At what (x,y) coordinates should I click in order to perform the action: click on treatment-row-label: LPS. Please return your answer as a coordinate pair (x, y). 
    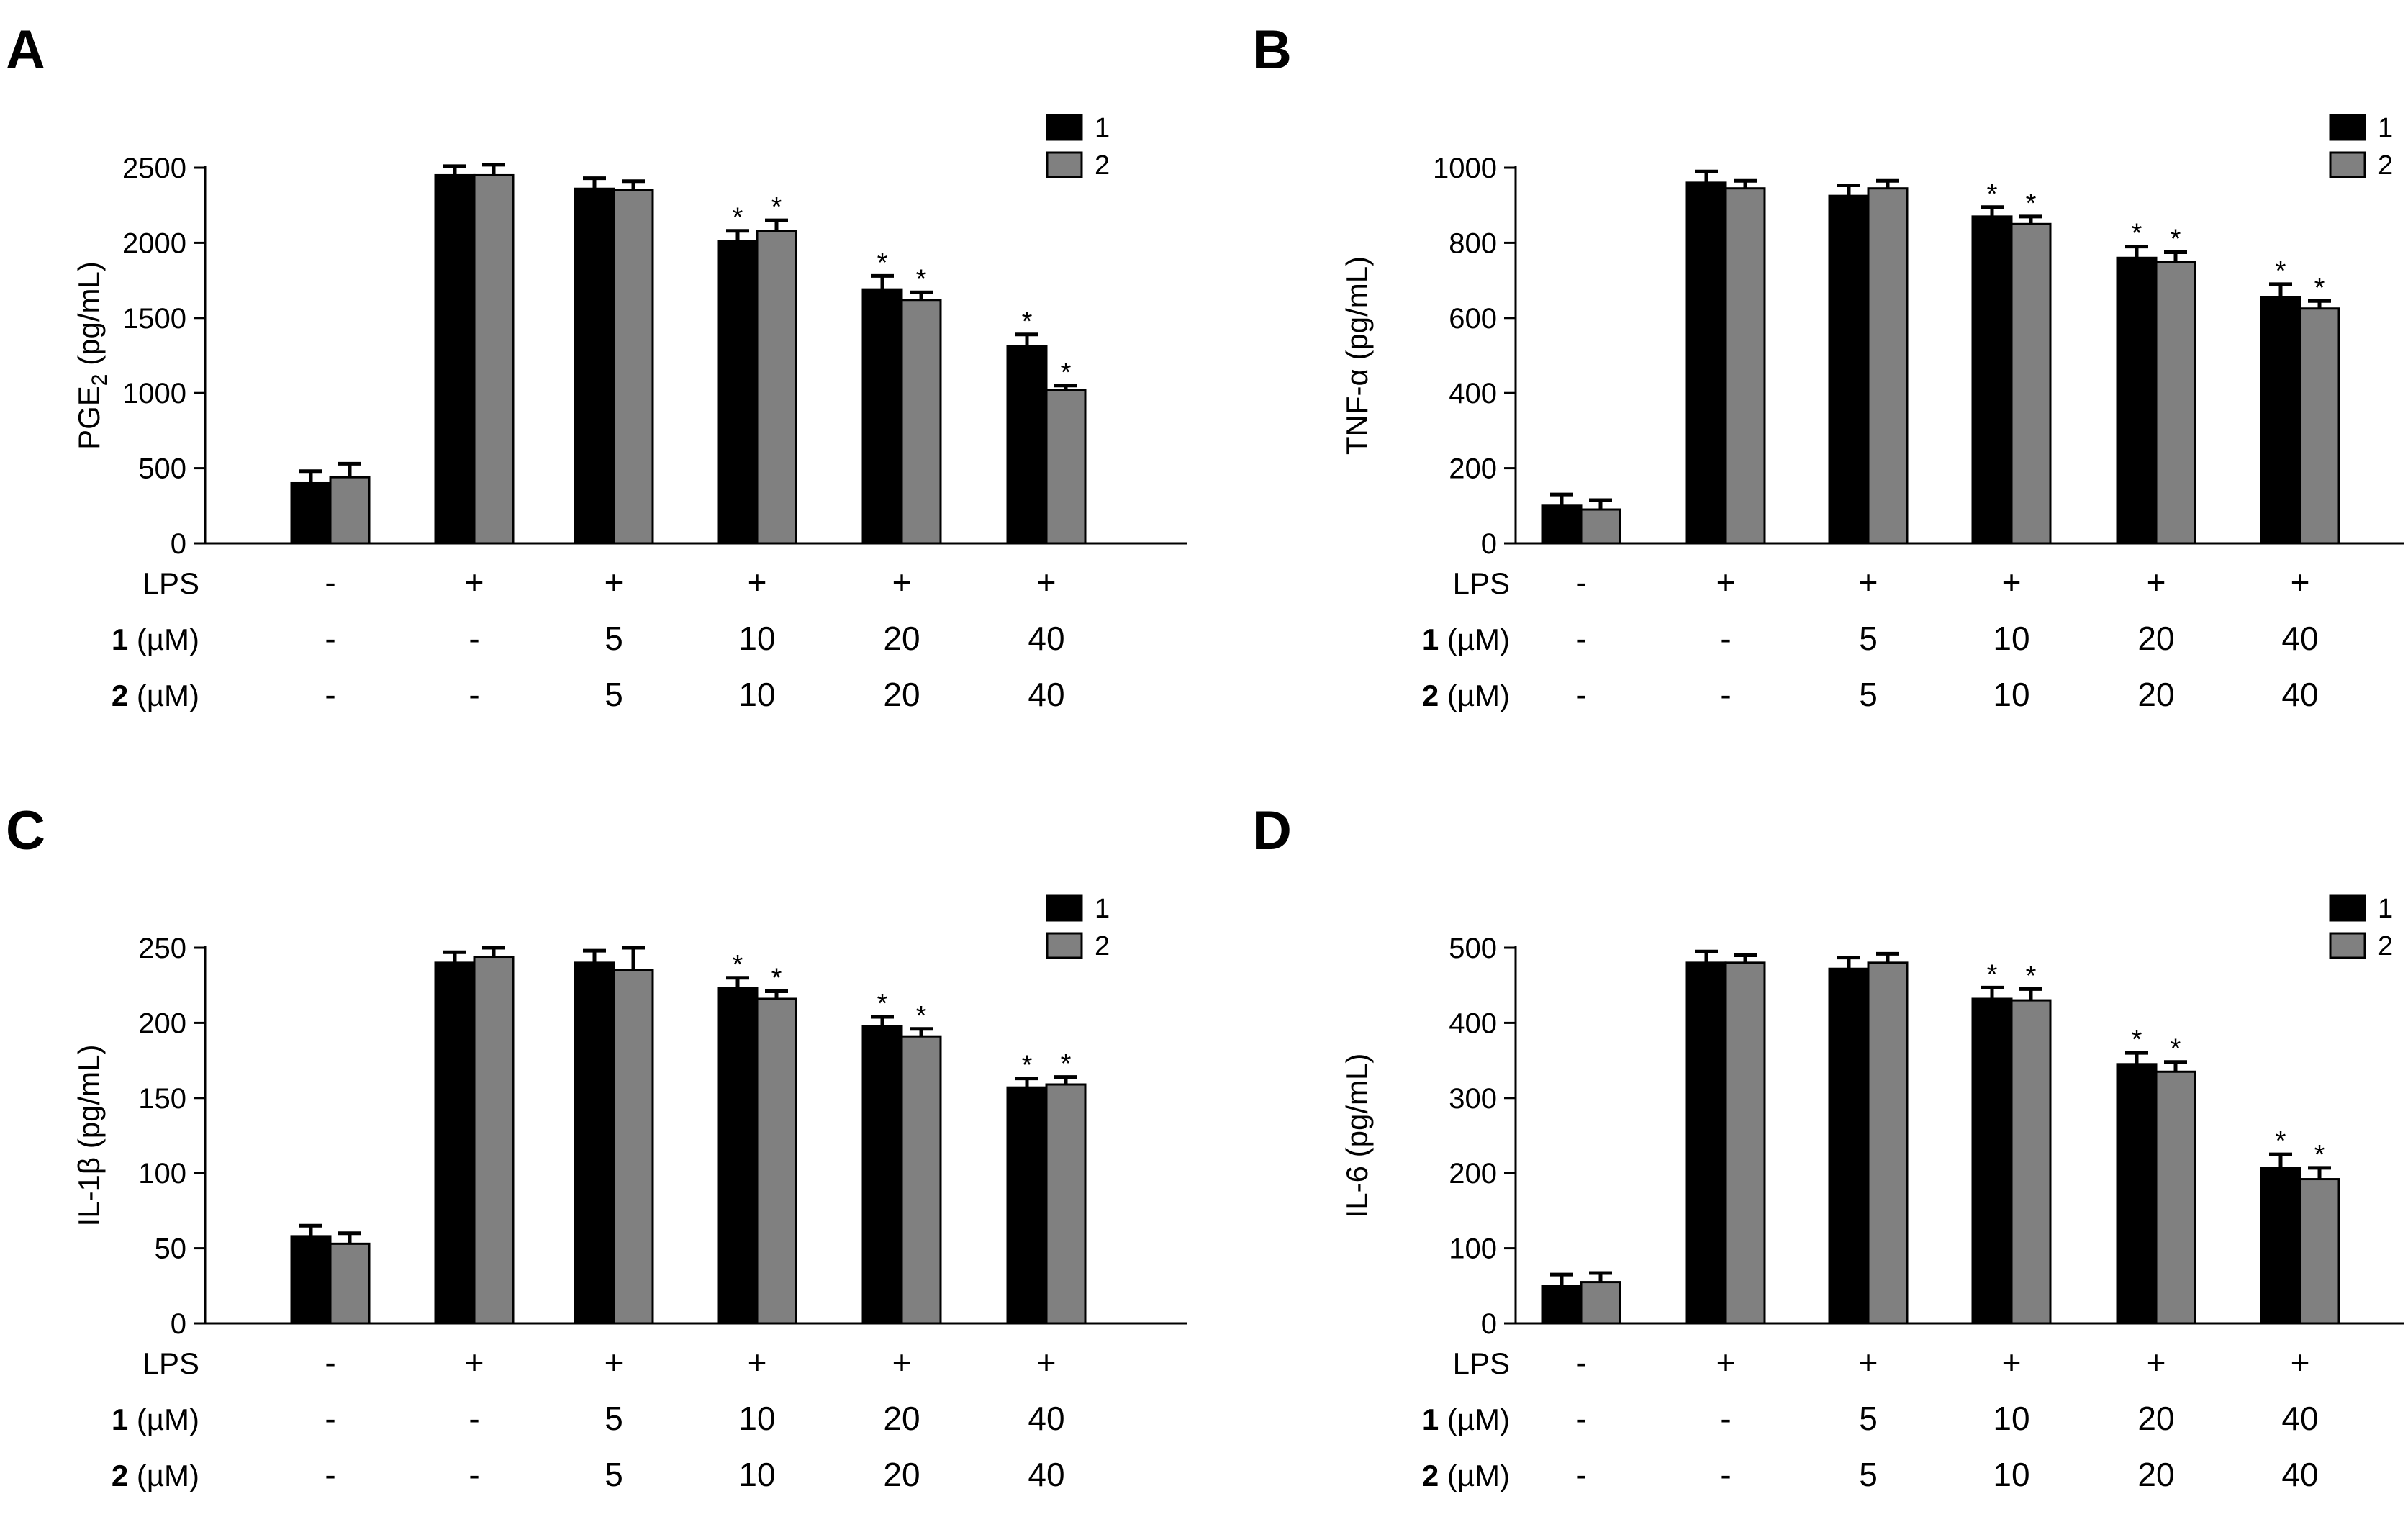
    Looking at the image, I should click on (170, 583).